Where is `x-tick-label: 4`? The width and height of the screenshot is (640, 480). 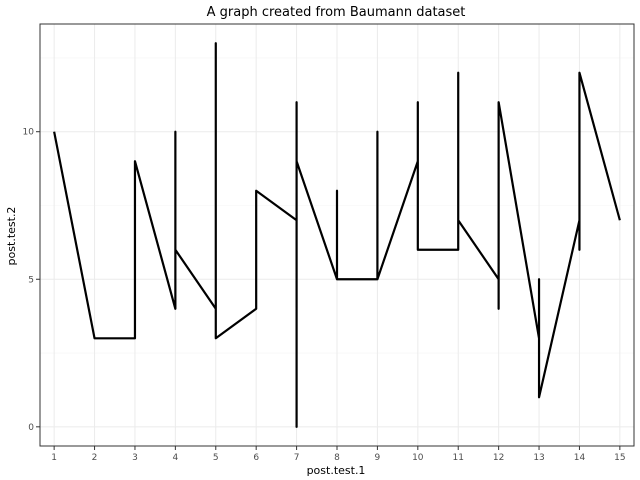
x-tick-label: 4 is located at coordinates (176, 458).